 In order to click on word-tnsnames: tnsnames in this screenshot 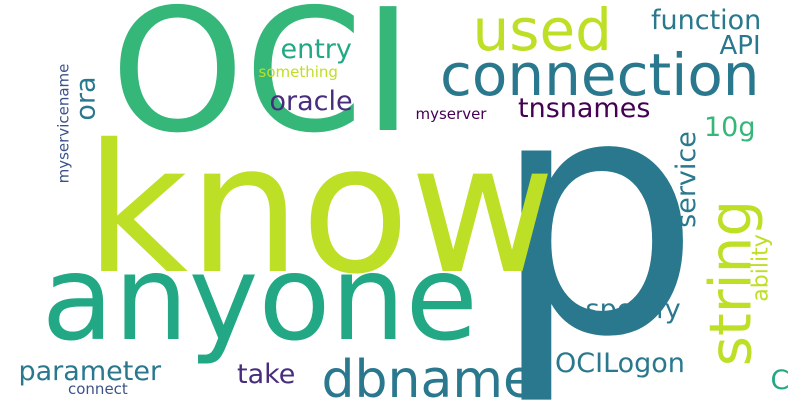, I will do `click(584, 108)`.